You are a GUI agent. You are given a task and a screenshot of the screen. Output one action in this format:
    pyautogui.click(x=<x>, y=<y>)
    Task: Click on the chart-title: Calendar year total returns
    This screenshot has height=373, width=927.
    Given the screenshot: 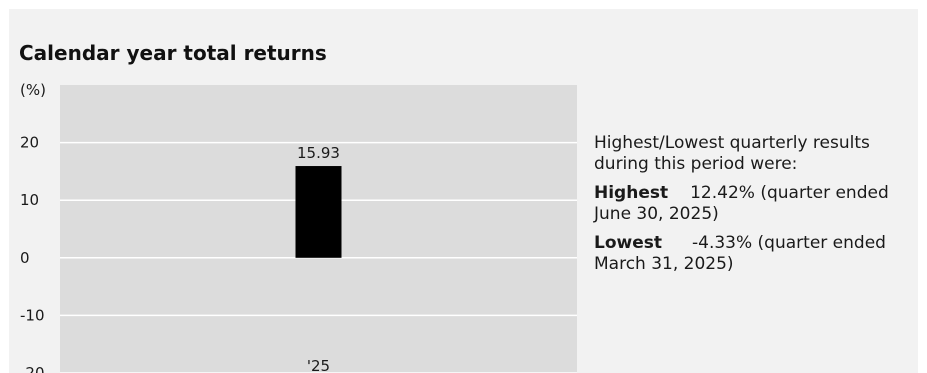 What is the action you would take?
    pyautogui.click(x=173, y=53)
    